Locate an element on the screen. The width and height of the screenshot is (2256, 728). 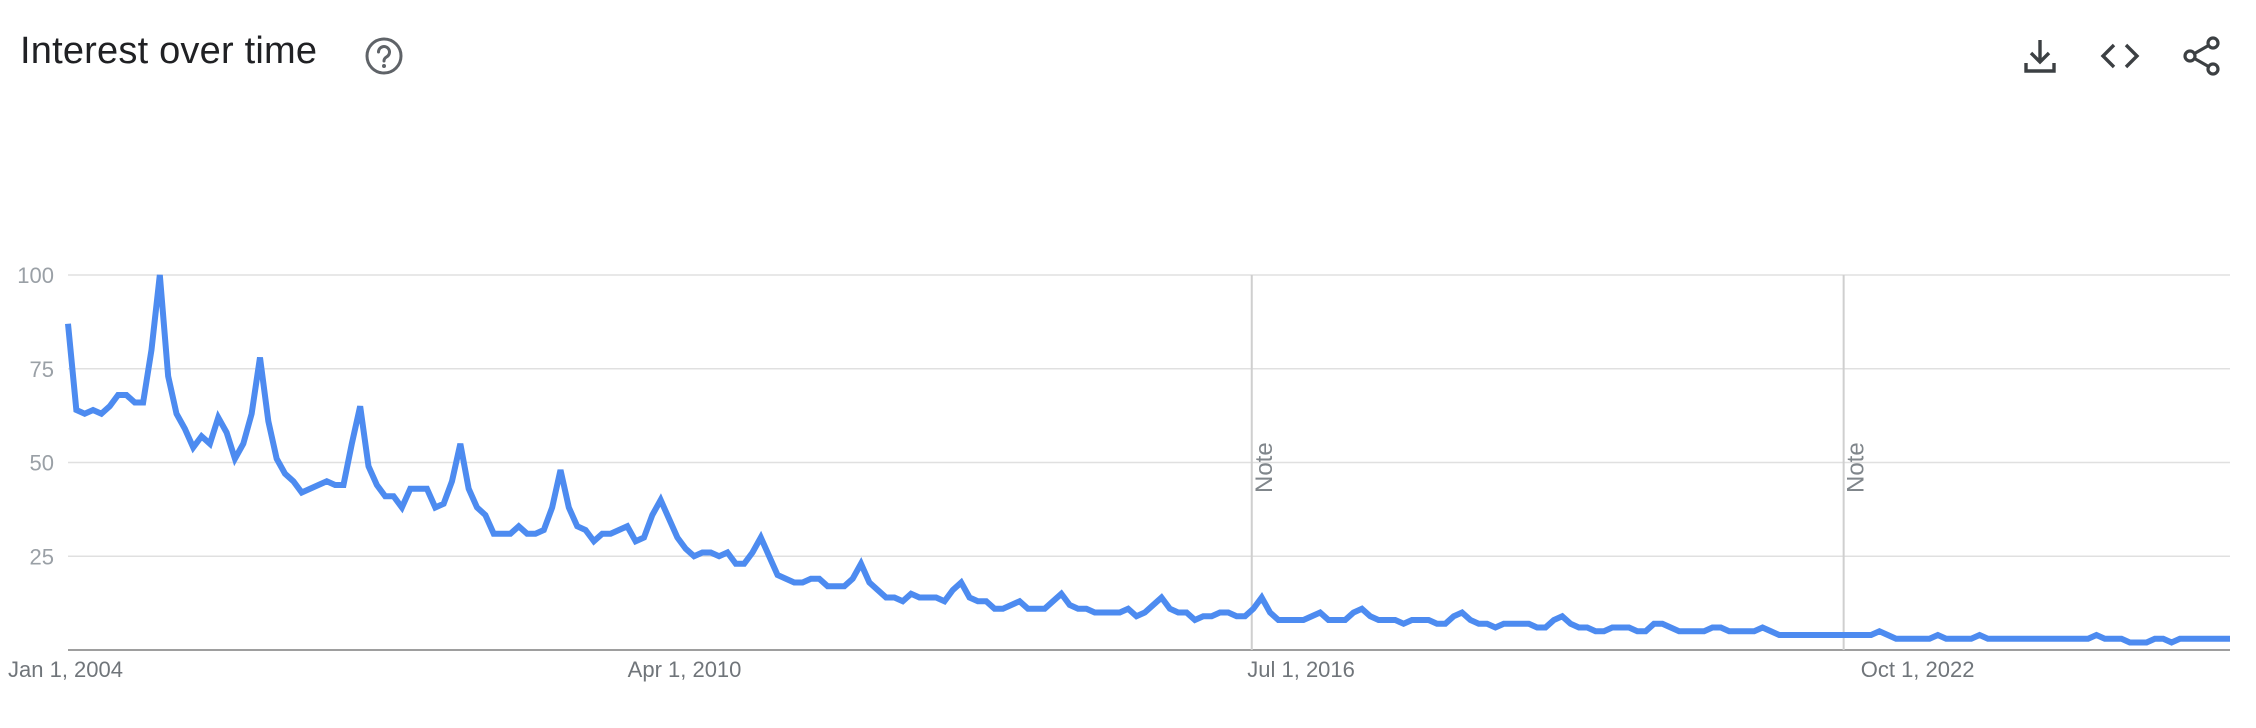
y-tick-label: 75 is located at coordinates (42, 369).